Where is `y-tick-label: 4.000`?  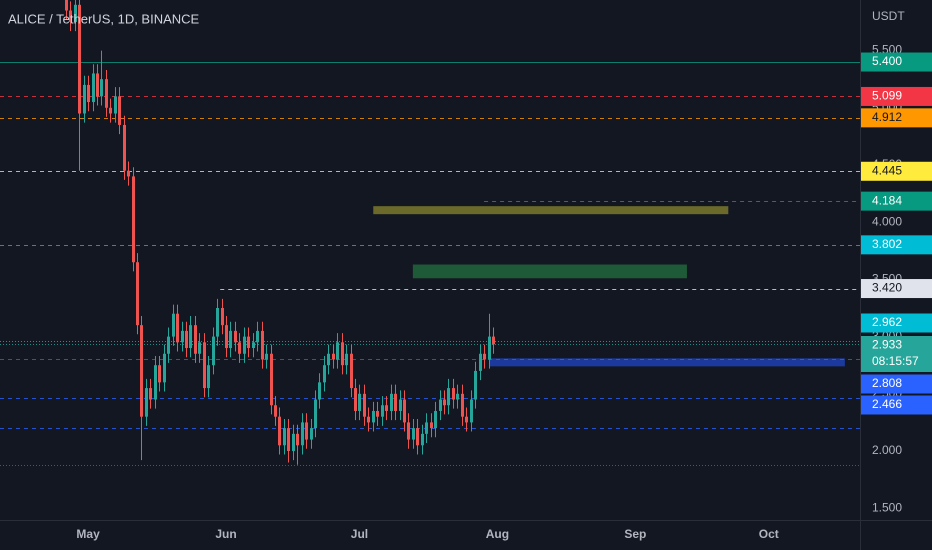 y-tick-label: 4.000 is located at coordinates (887, 221).